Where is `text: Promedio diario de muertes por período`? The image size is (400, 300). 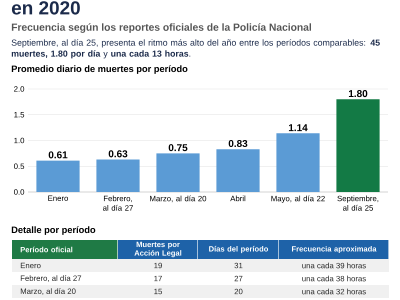 text: Promedio diario de muertes por período is located at coordinates (100, 69).